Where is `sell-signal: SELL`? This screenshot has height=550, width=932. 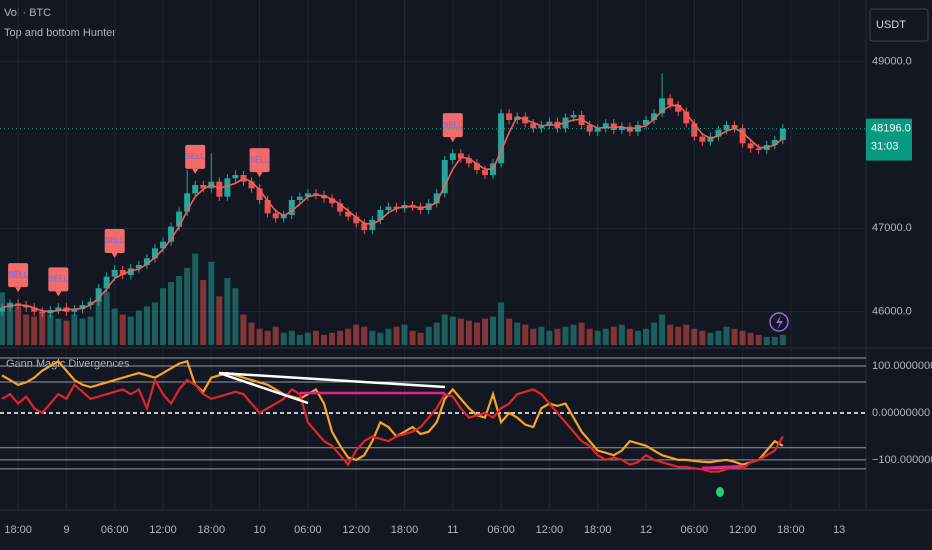 sell-signal: SELL is located at coordinates (195, 156).